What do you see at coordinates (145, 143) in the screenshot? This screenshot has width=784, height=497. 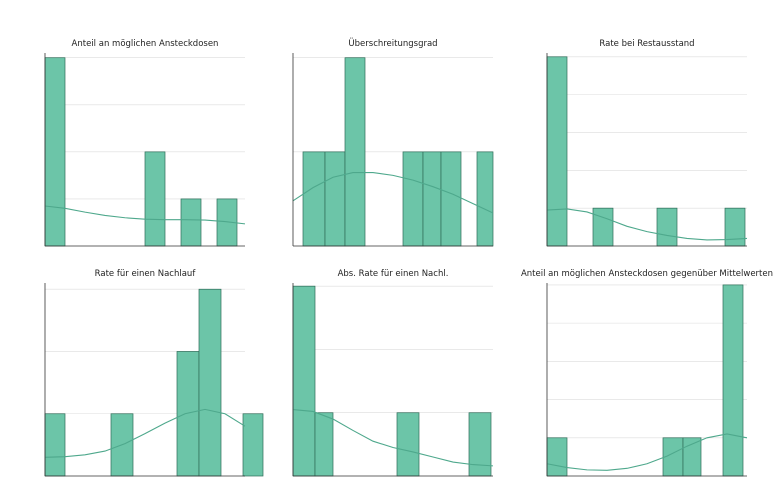 I see `histogram-panel-1: Anteil an möglichen Ansteckdosen` at bounding box center [145, 143].